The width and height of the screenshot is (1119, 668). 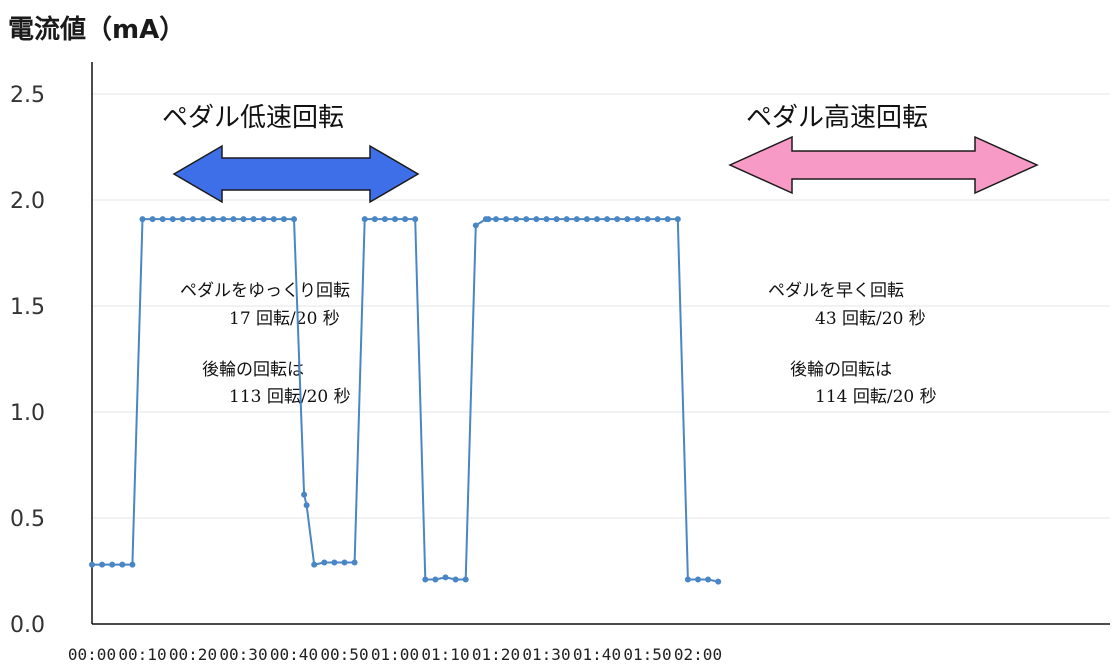 What do you see at coordinates (870, 319) in the screenshot?
I see `high-note-line-2: 43 回転/20 秒` at bounding box center [870, 319].